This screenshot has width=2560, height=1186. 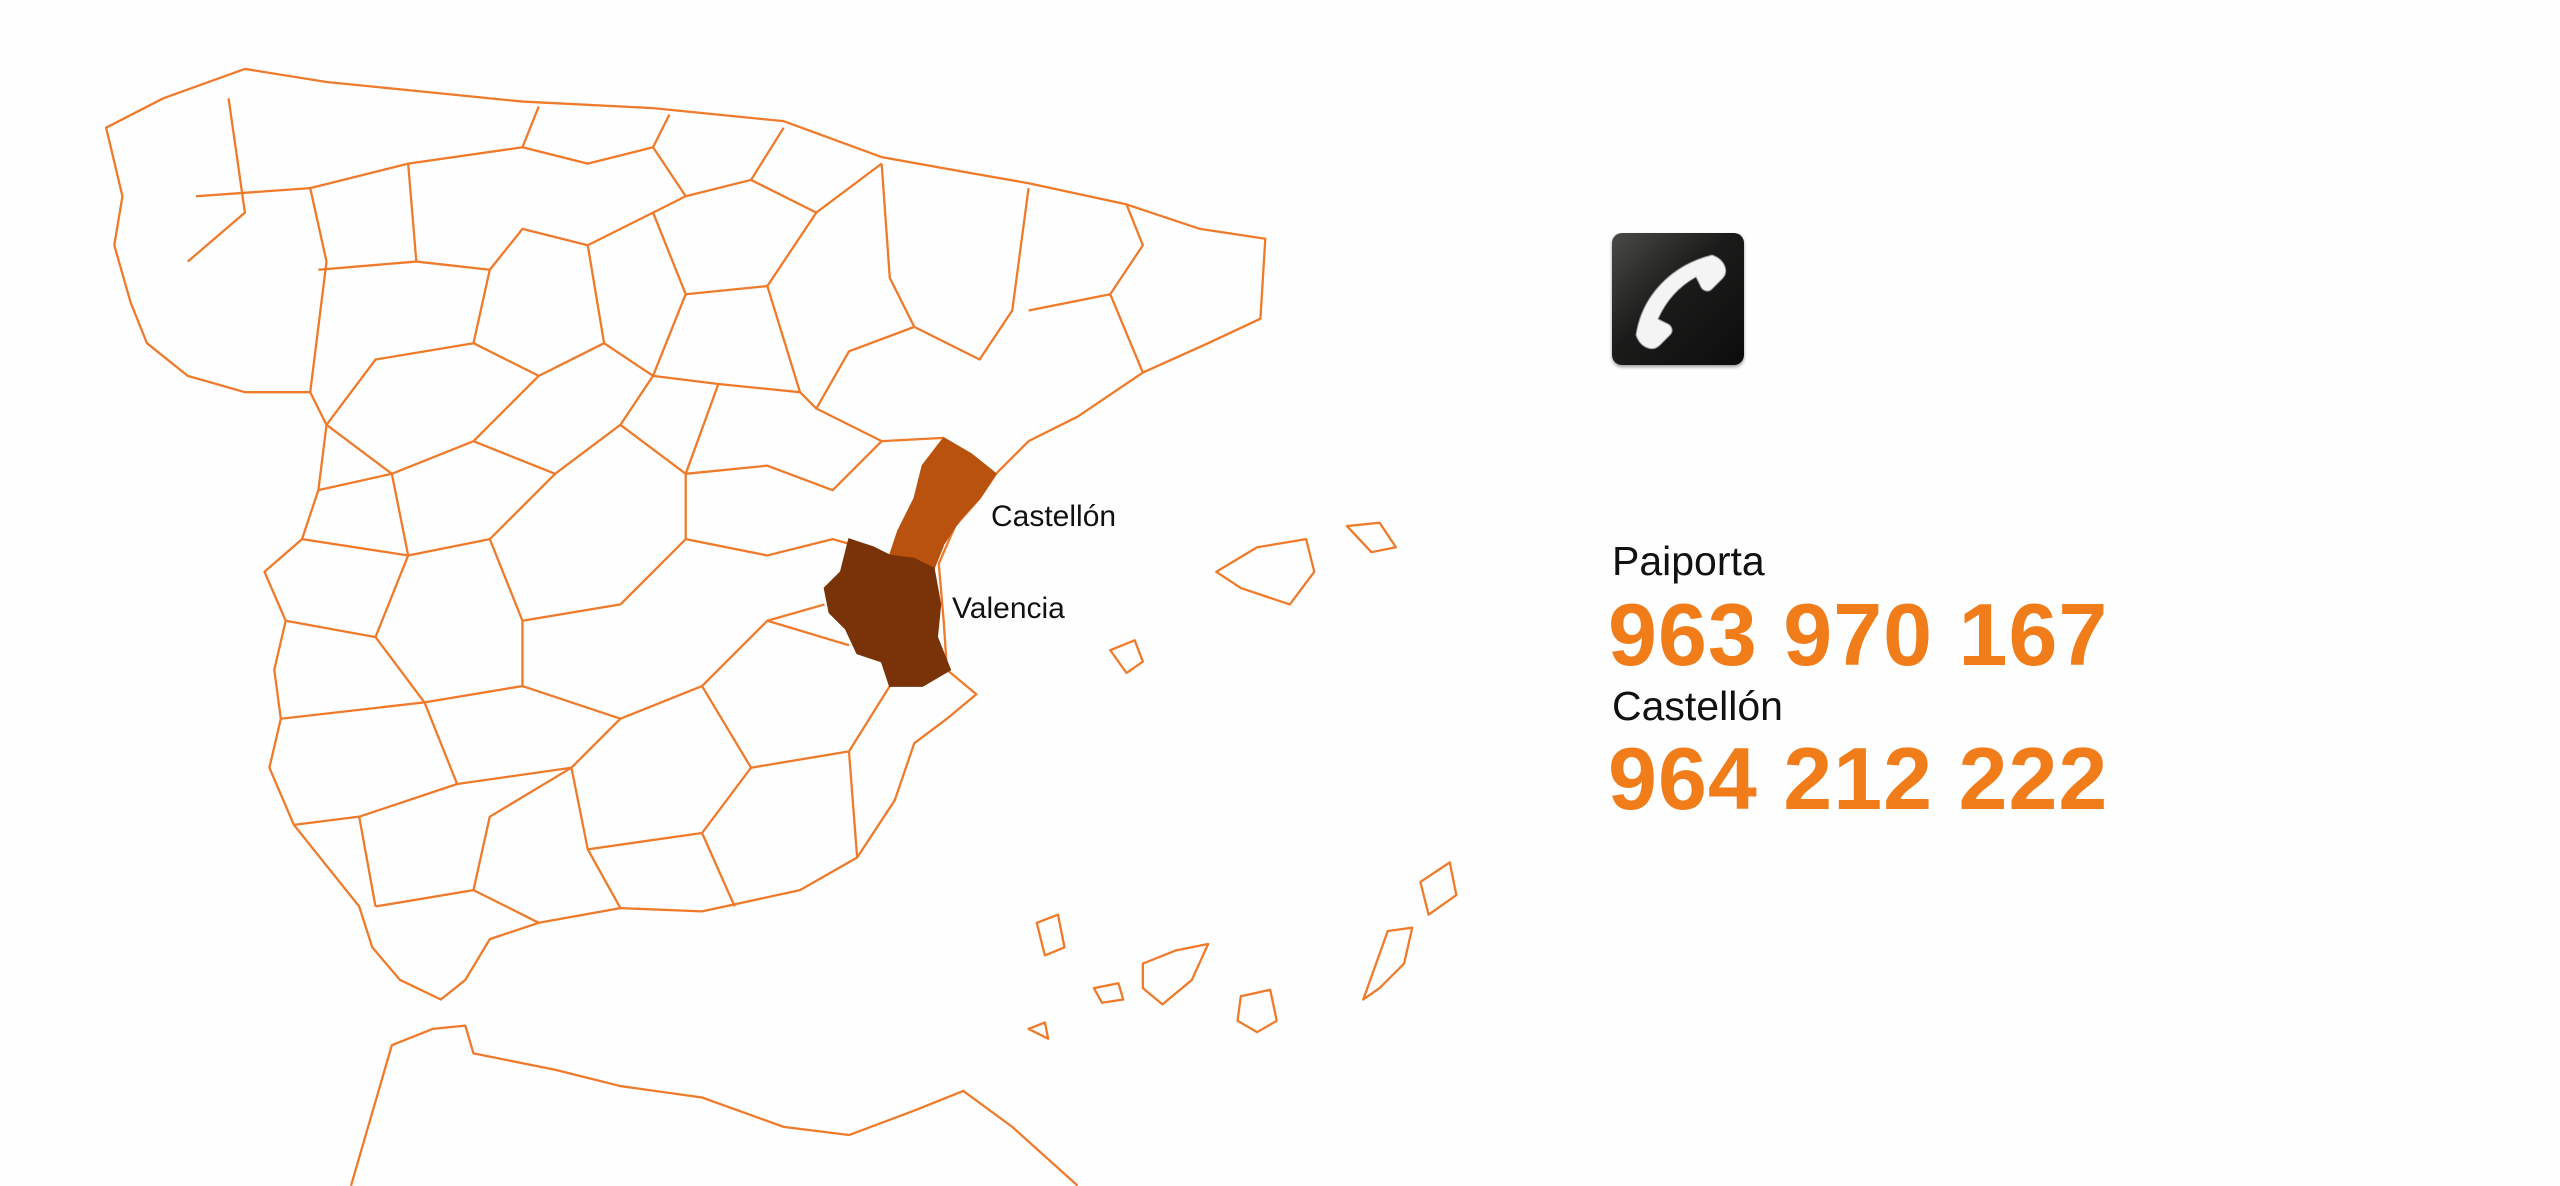 I want to click on valencia-label: Valencia, so click(x=1008, y=608).